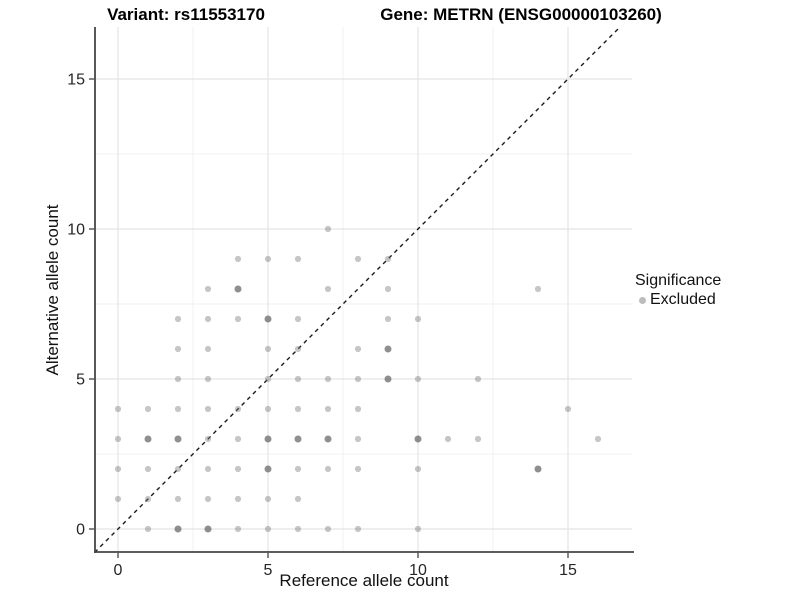  What do you see at coordinates (678, 290) in the screenshot?
I see `legend: Significance Excluded` at bounding box center [678, 290].